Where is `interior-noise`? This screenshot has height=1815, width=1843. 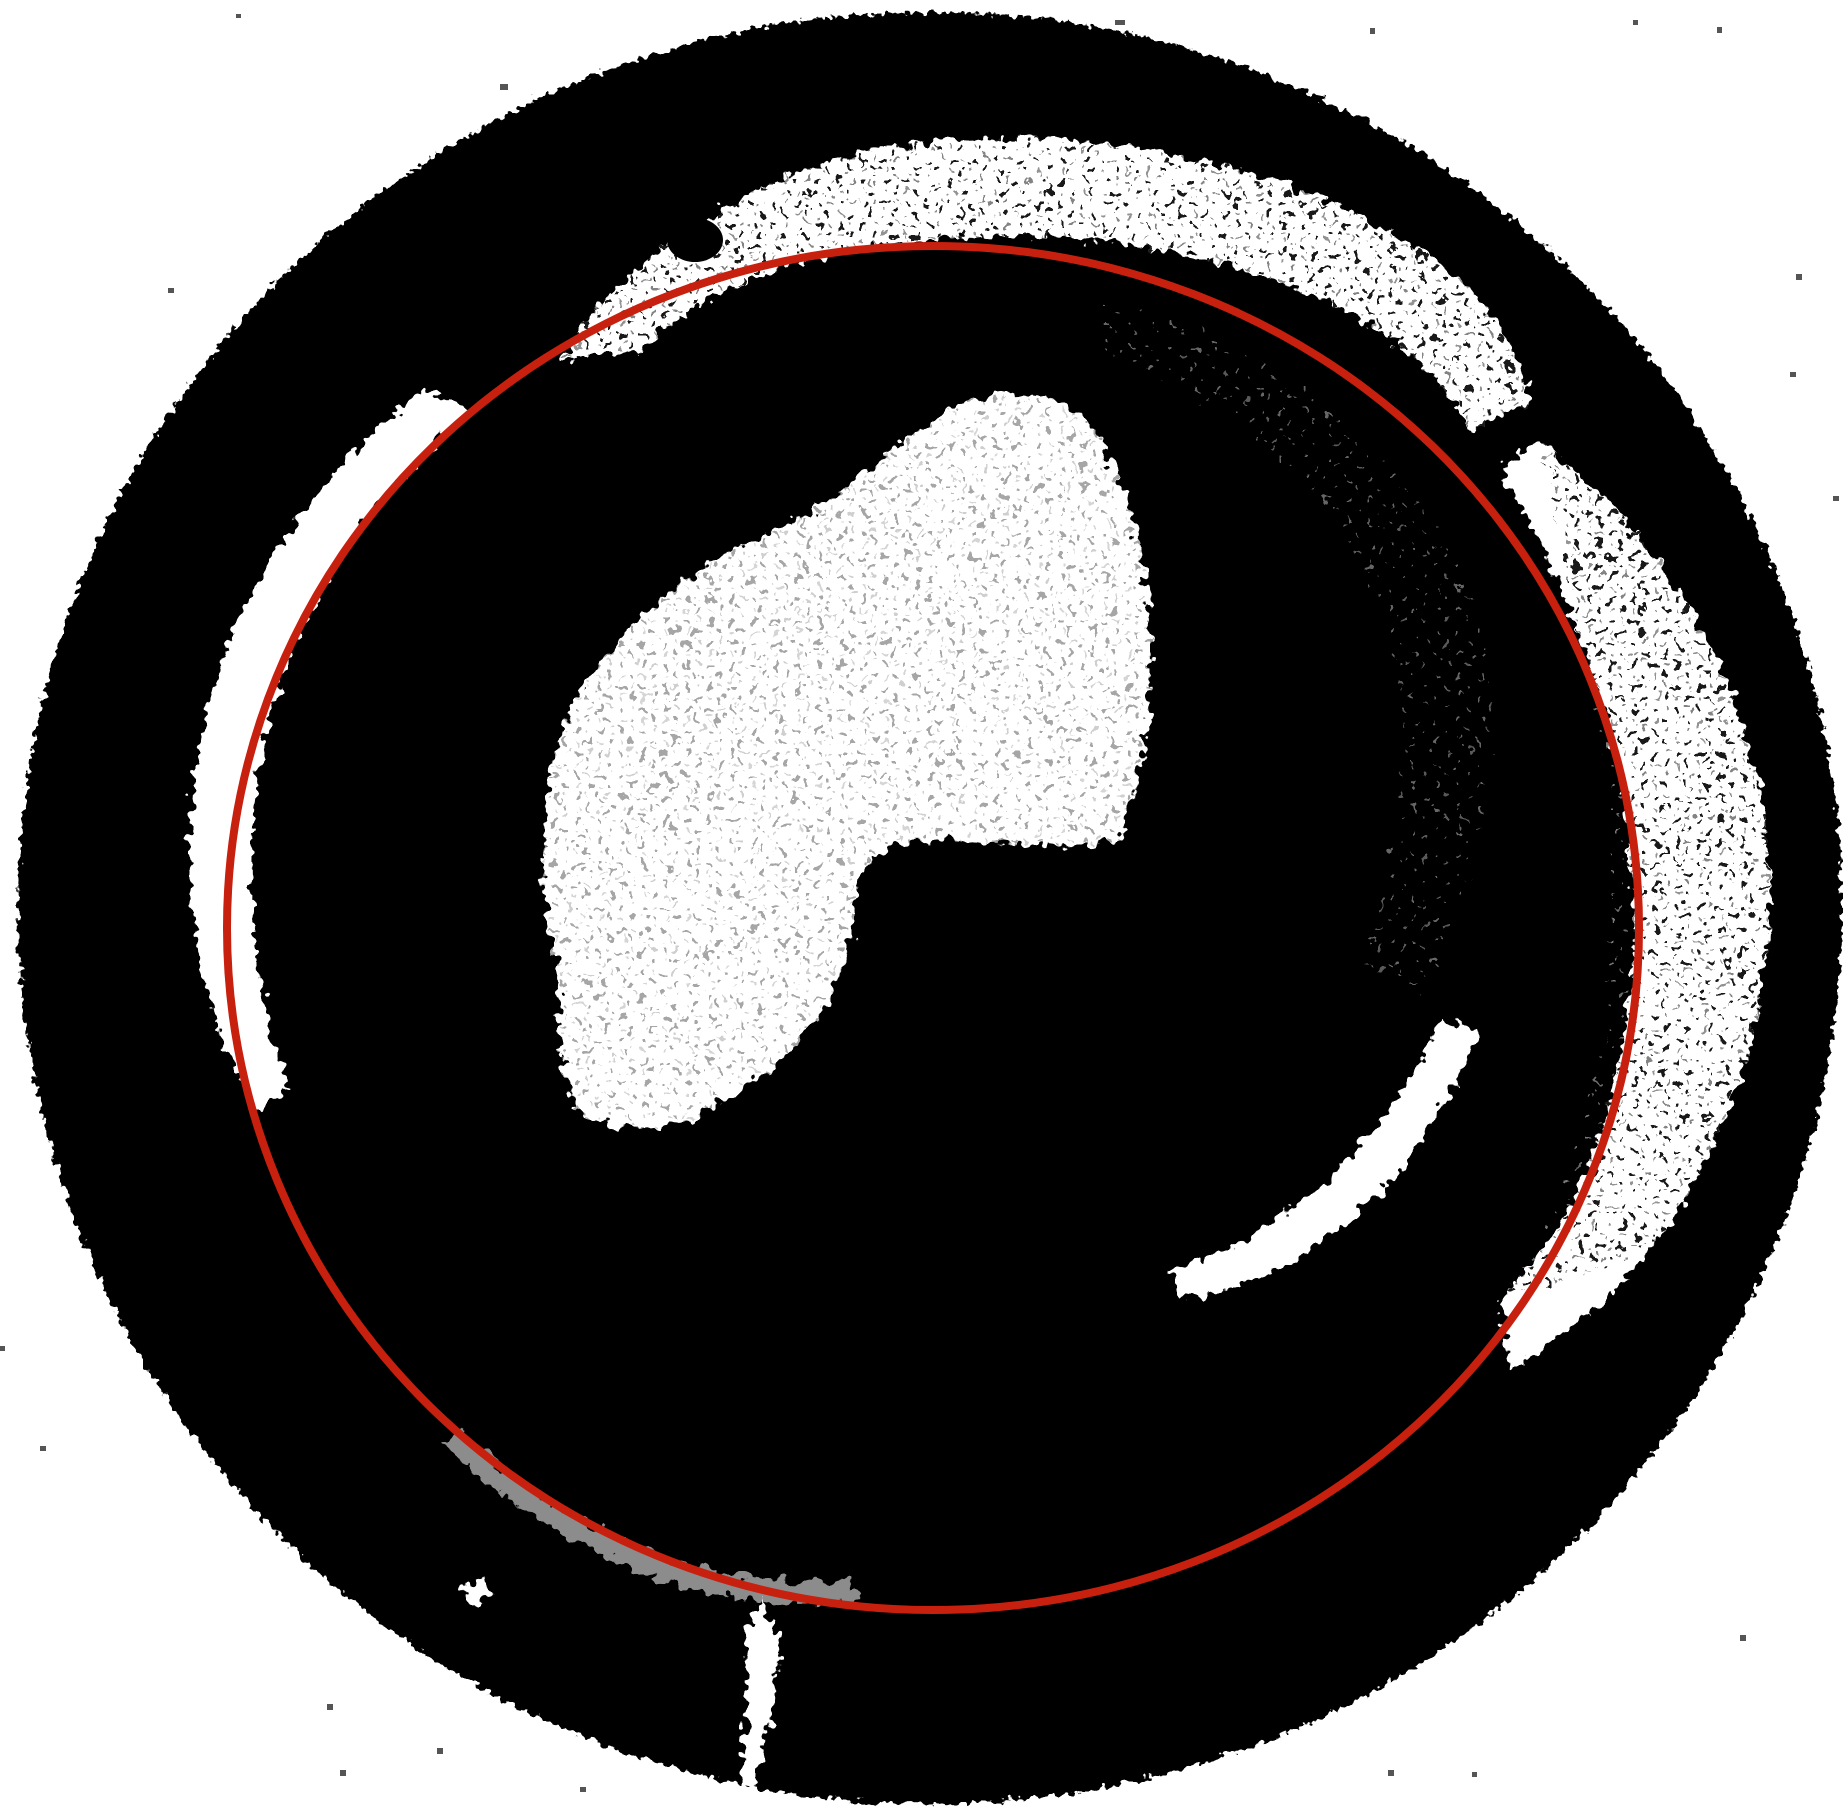
interior-noise is located at coordinates (1296, 650).